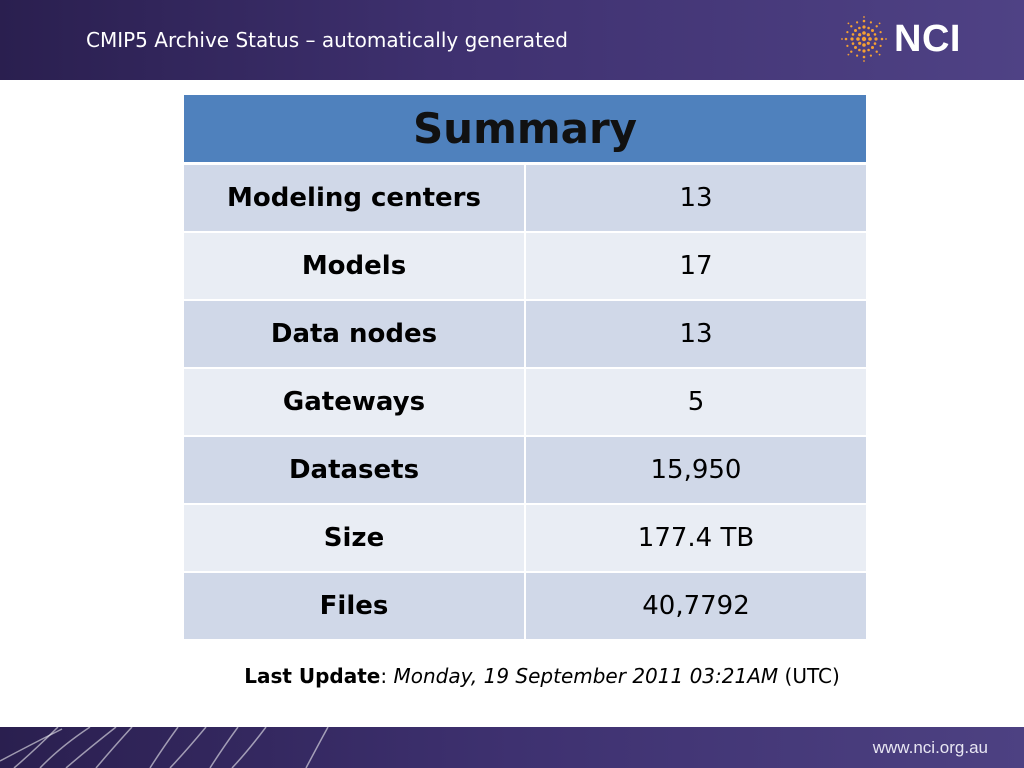 The width and height of the screenshot is (1024, 768). I want to click on table-row-gateways: Gateways 5, so click(525, 402).